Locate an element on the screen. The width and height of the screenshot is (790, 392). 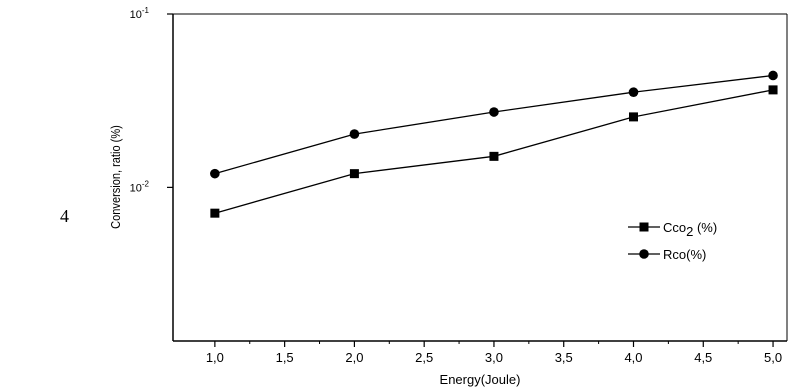
x-ticks: 1,0 1,5 2,0 2,5 3,0 3,5 4,0 4,5 5,0 is located at coordinates (494, 353).